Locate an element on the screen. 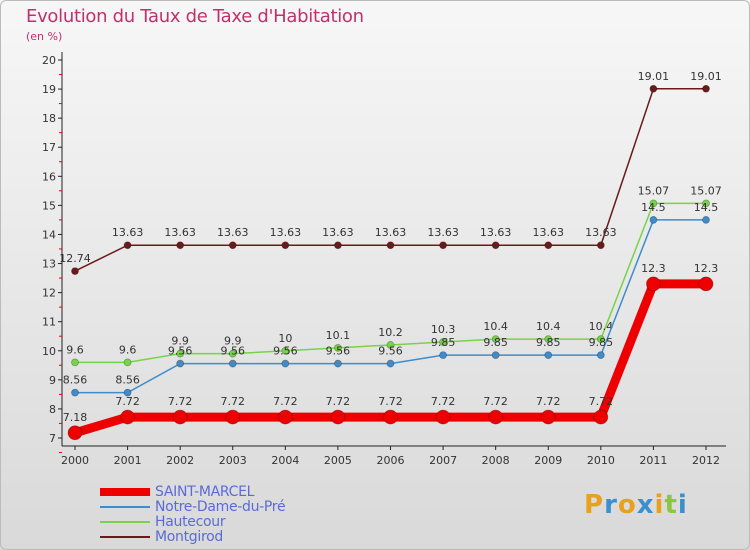  x-tick-label: 2004 is located at coordinates (285, 460).